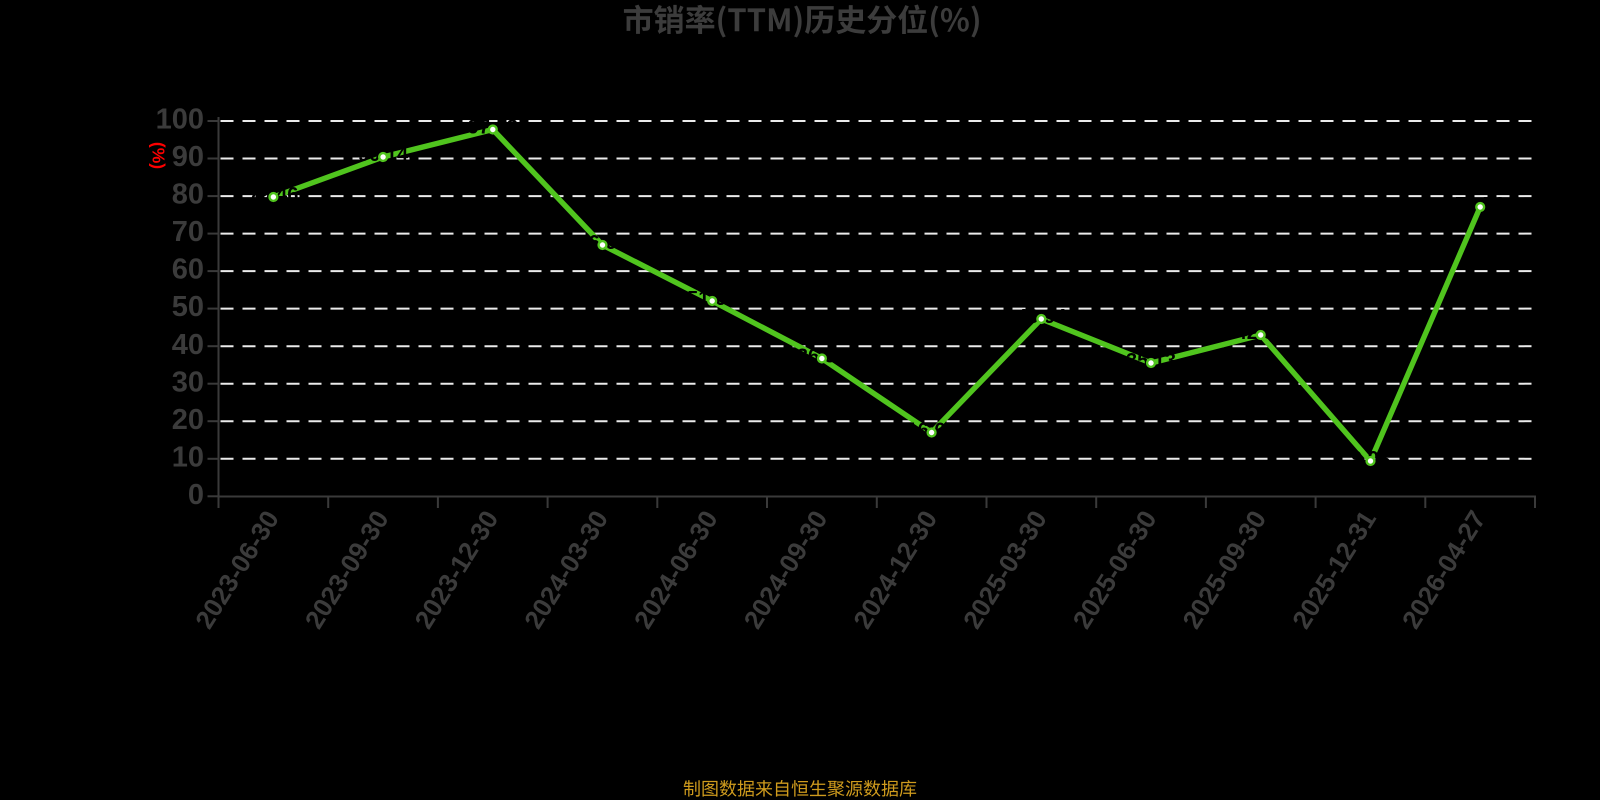  Describe the element at coordinates (188, 195) in the screenshot. I see `svg-text: 80` at that location.